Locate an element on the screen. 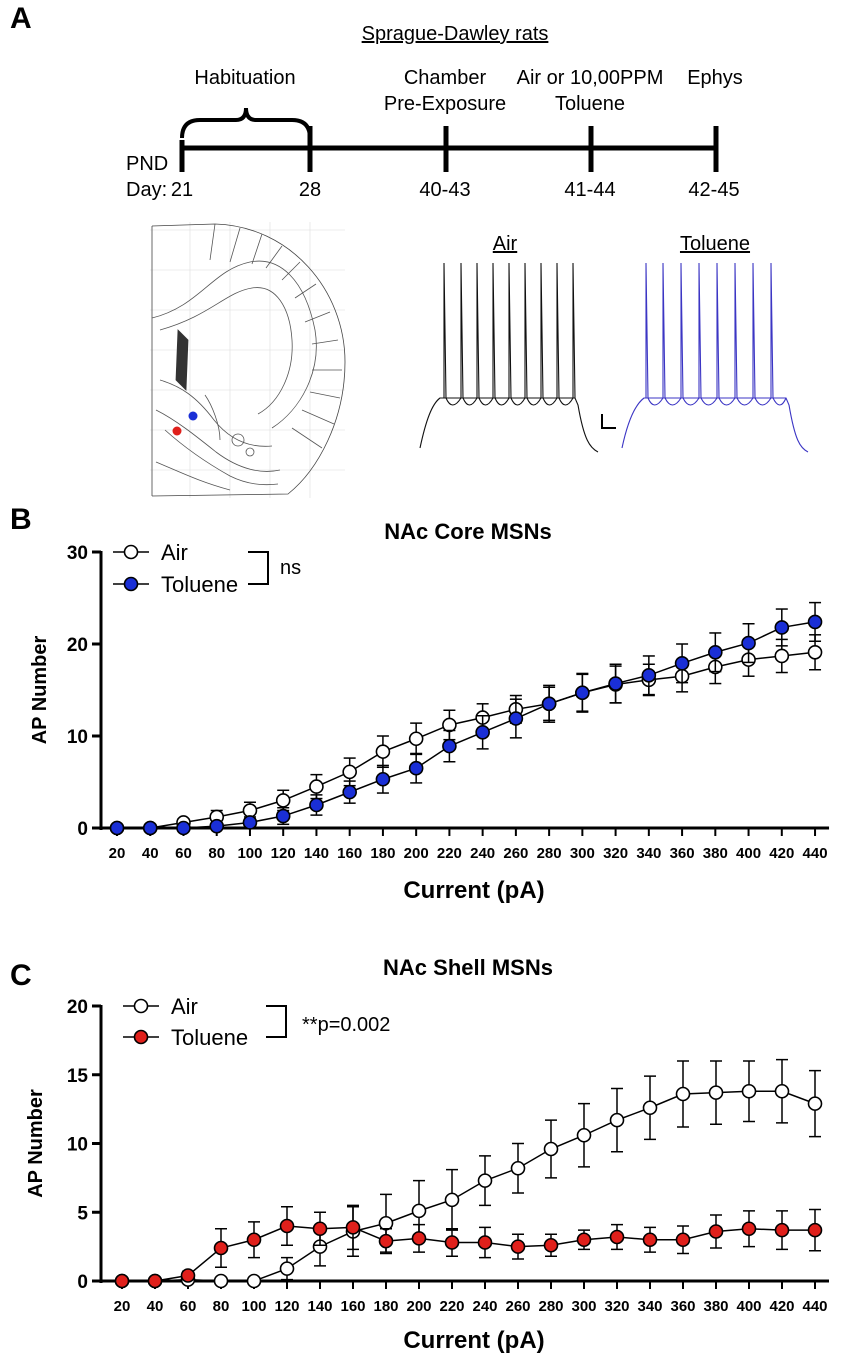 Image resolution: width=851 pixels, height=1361 pixels. ephys-label: Ephys is located at coordinates (715, 78).